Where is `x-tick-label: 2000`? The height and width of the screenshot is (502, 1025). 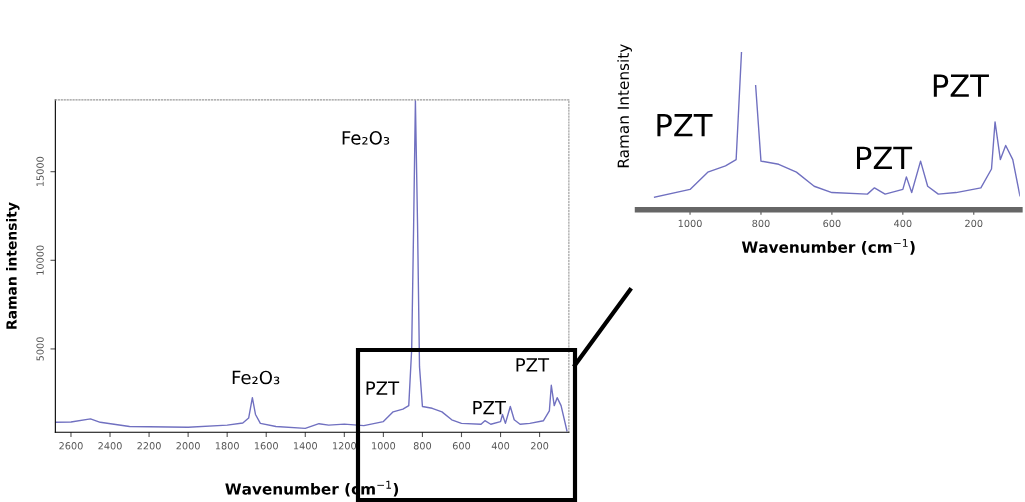 x-tick-label: 2000 is located at coordinates (188, 446).